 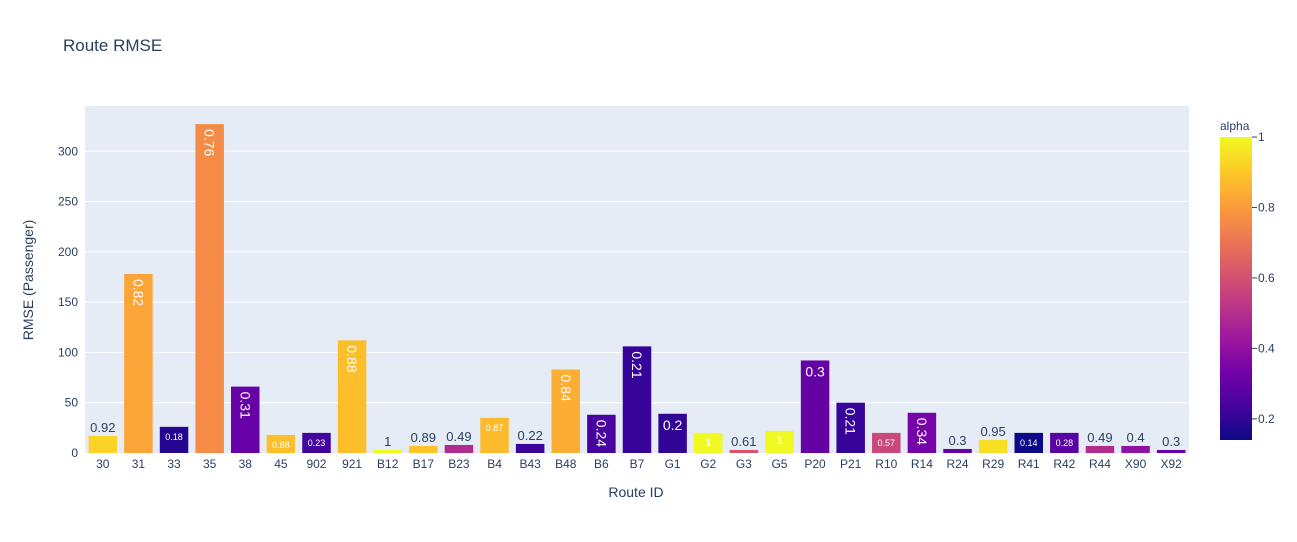 I want to click on bar-R10, so click(x=886, y=442).